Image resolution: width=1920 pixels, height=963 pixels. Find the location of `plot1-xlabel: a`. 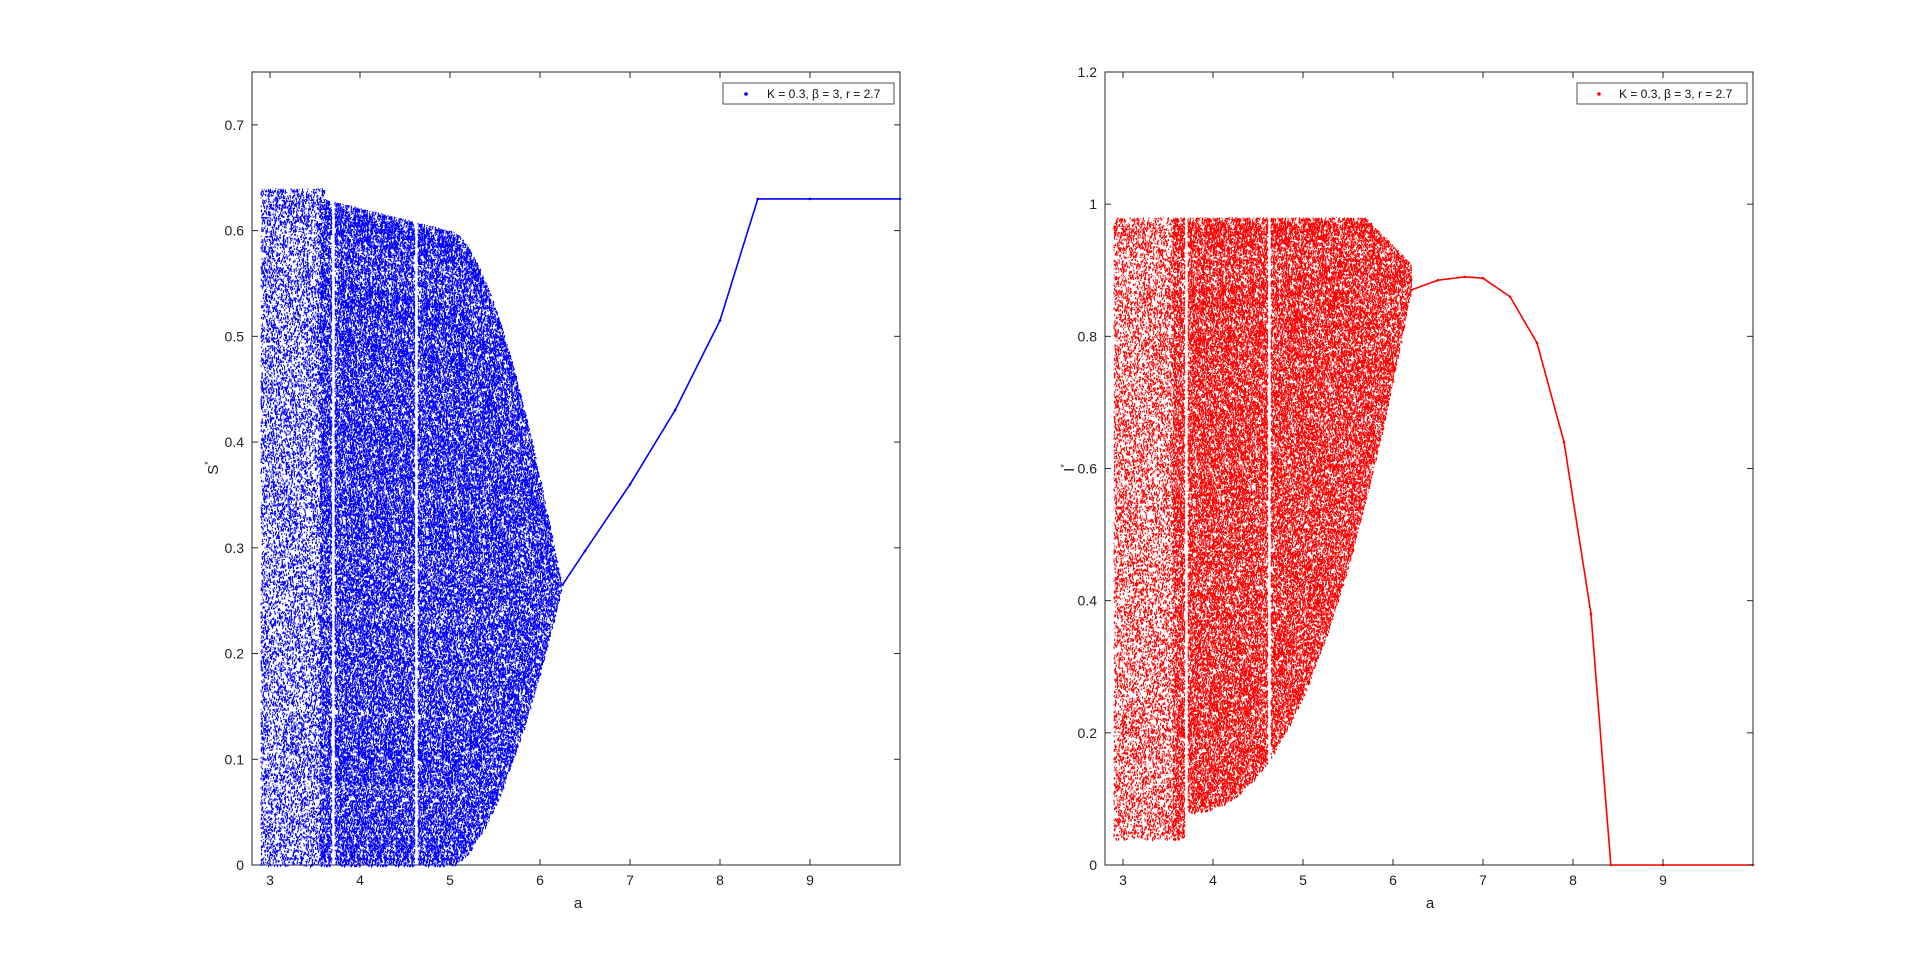

plot1-xlabel: a is located at coordinates (578, 903).